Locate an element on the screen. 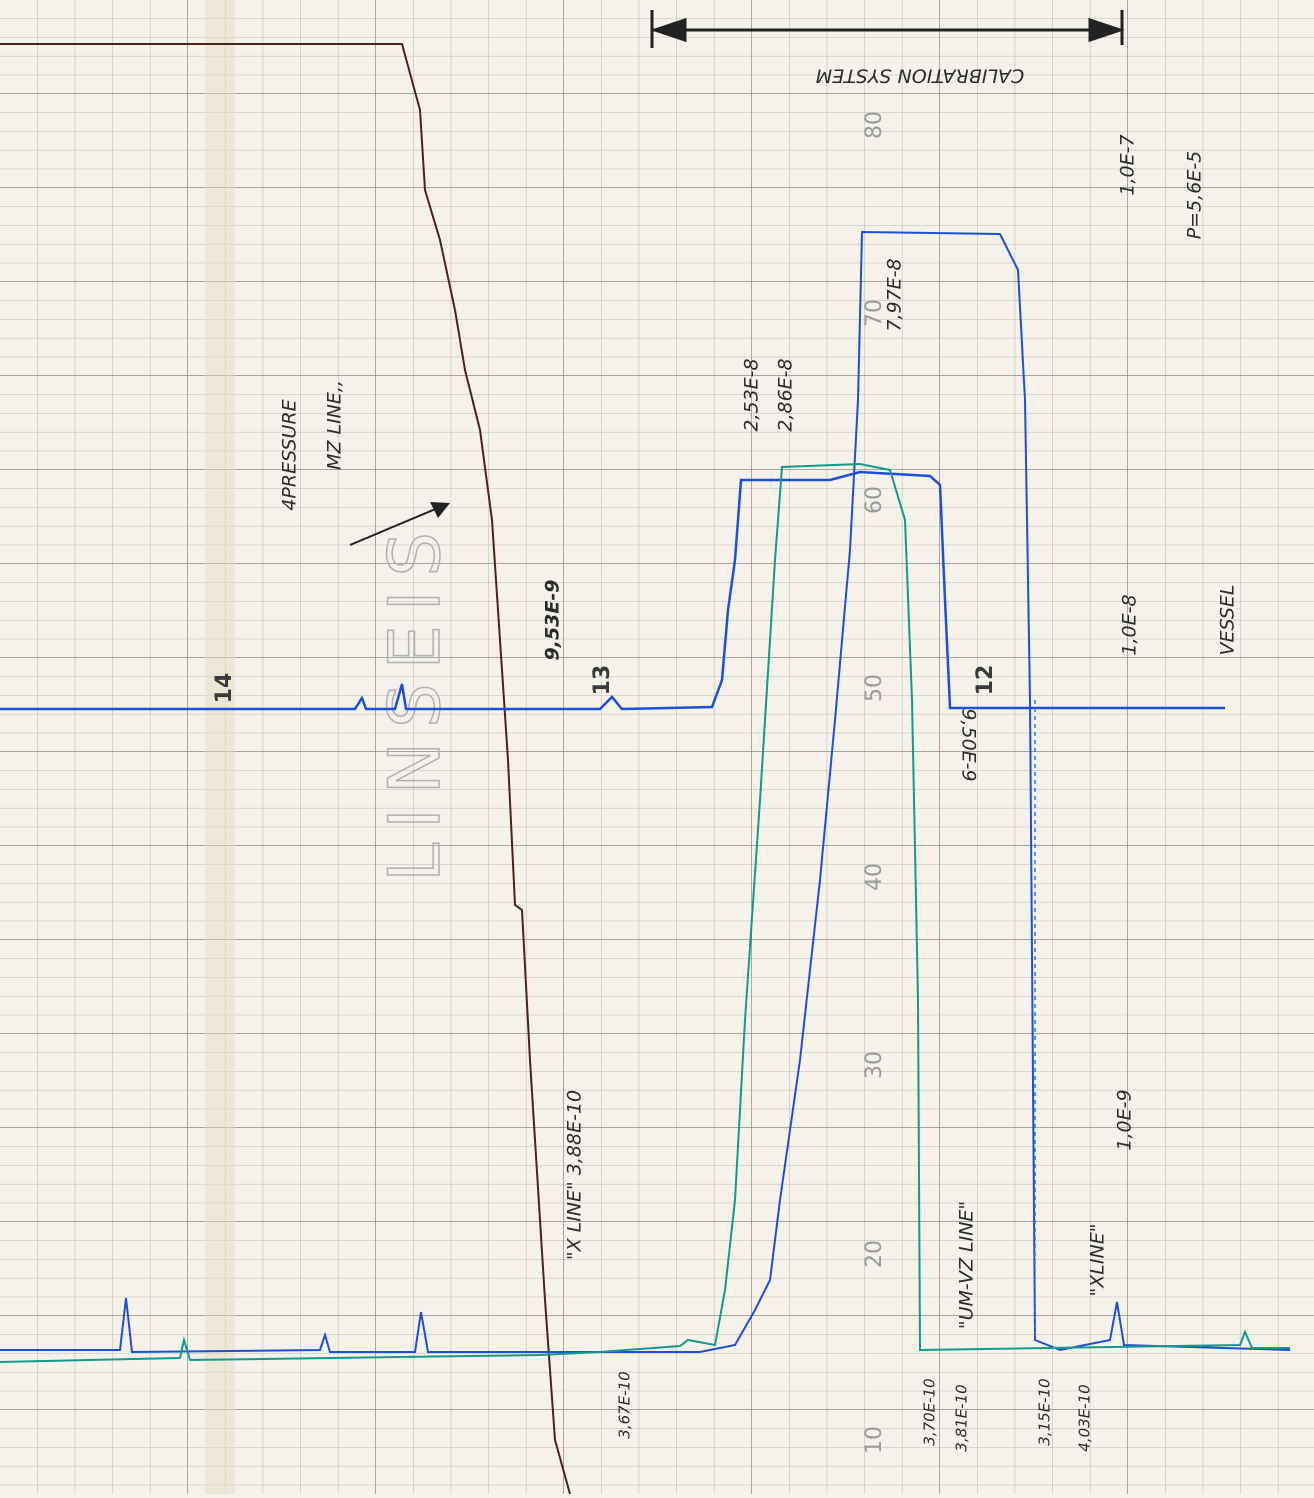 Image resolution: width=1314 pixels, height=1498 pixels. chart-mark: 14 is located at coordinates (224, 688).